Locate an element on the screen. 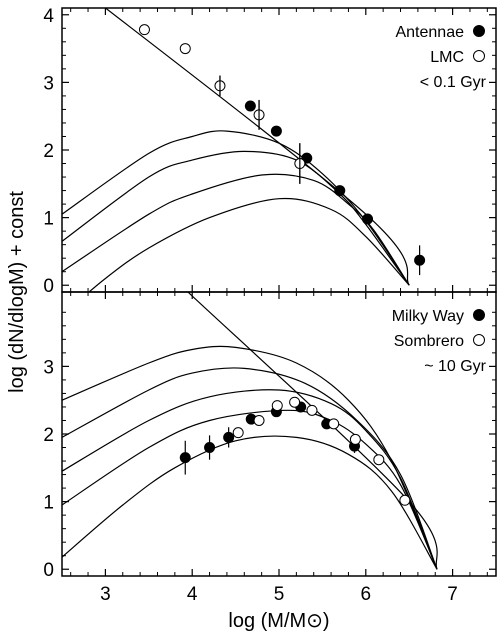 The height and width of the screenshot is (641, 502). legend-marker-milky-way is located at coordinates (479, 315).